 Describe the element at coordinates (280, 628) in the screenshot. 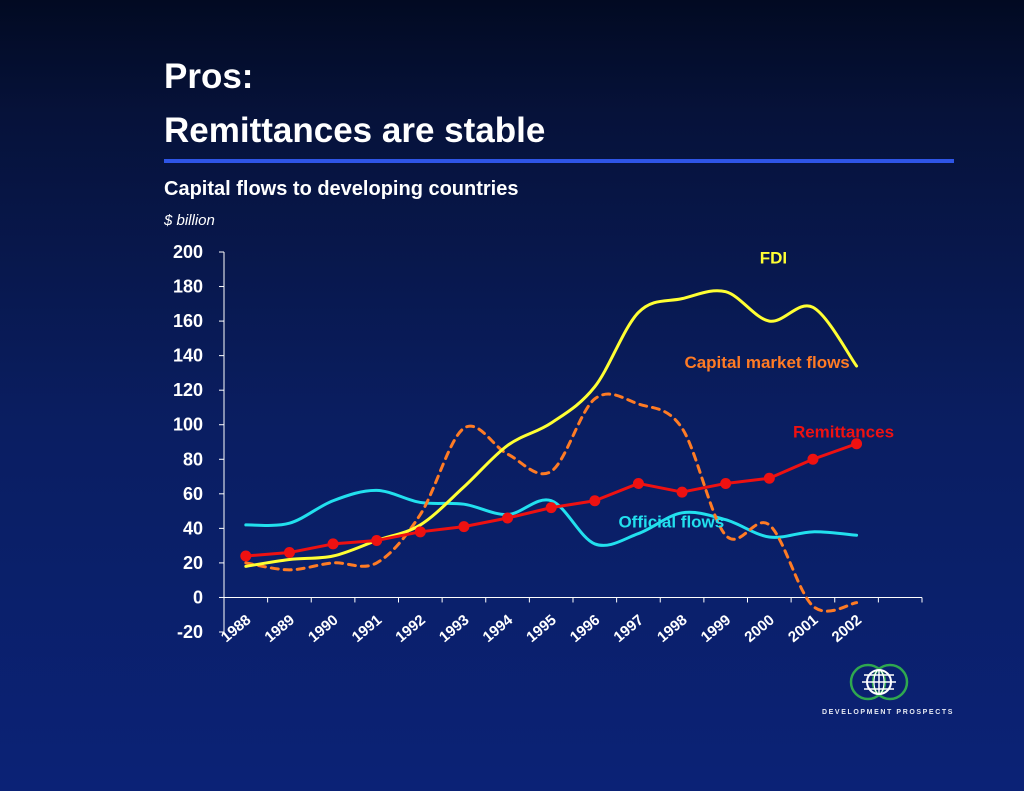

I see `x-tick-label: 1989` at that location.